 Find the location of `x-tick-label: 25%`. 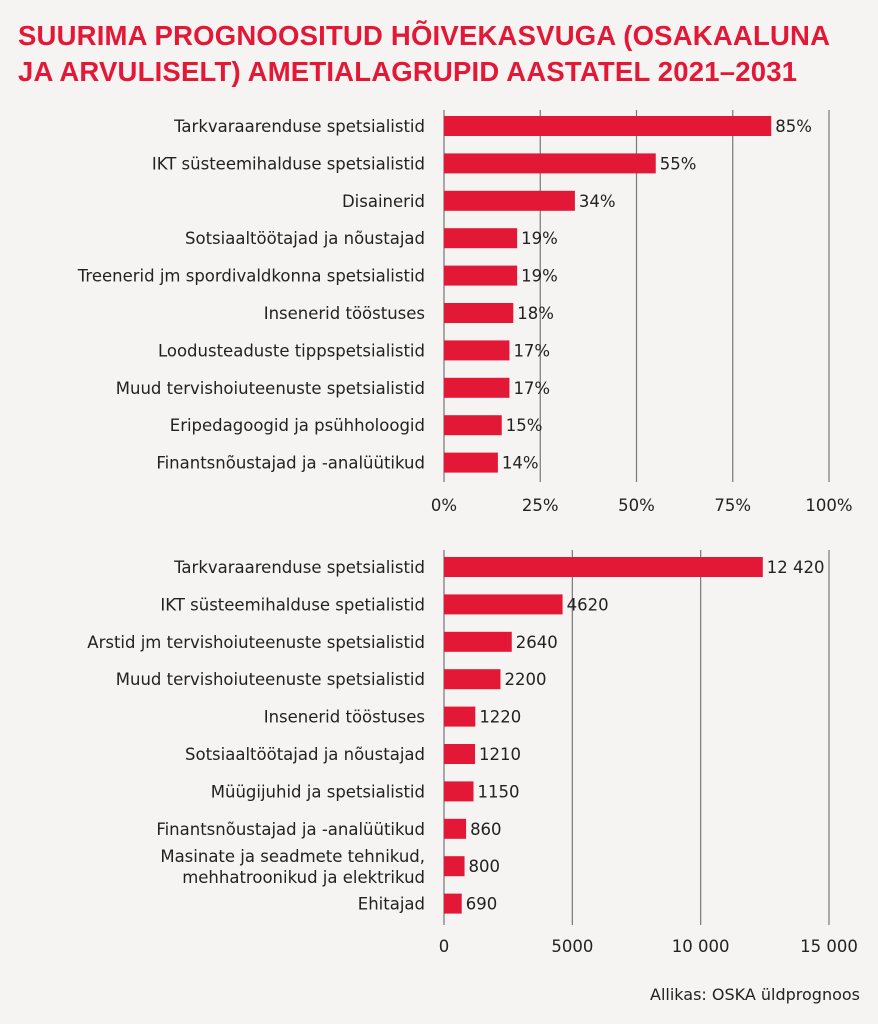

x-tick-label: 25% is located at coordinates (540, 505).